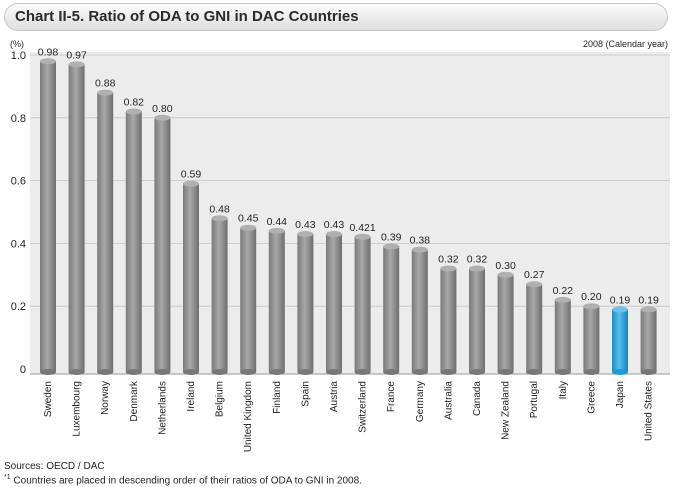  What do you see at coordinates (305, 394) in the screenshot?
I see `category-label: Spain` at bounding box center [305, 394].